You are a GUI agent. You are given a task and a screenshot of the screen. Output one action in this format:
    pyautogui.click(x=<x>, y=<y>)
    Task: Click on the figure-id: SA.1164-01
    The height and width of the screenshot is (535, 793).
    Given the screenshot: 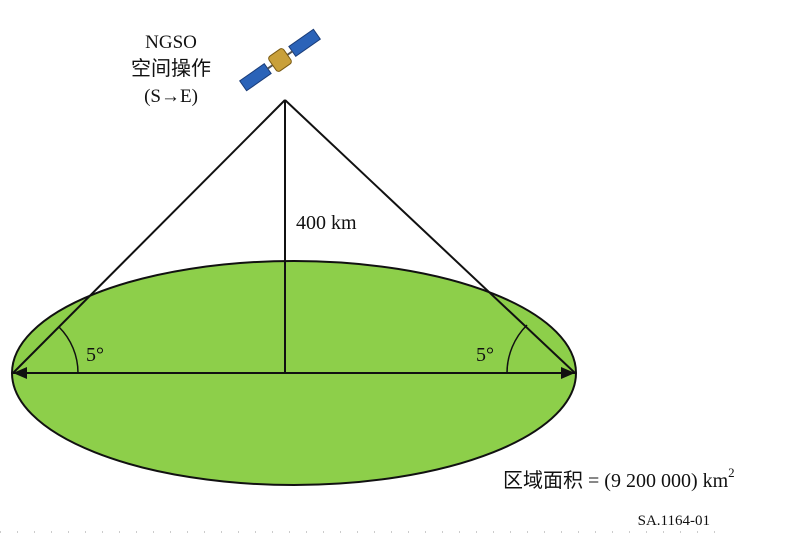 What is the action you would take?
    pyautogui.click(x=674, y=521)
    